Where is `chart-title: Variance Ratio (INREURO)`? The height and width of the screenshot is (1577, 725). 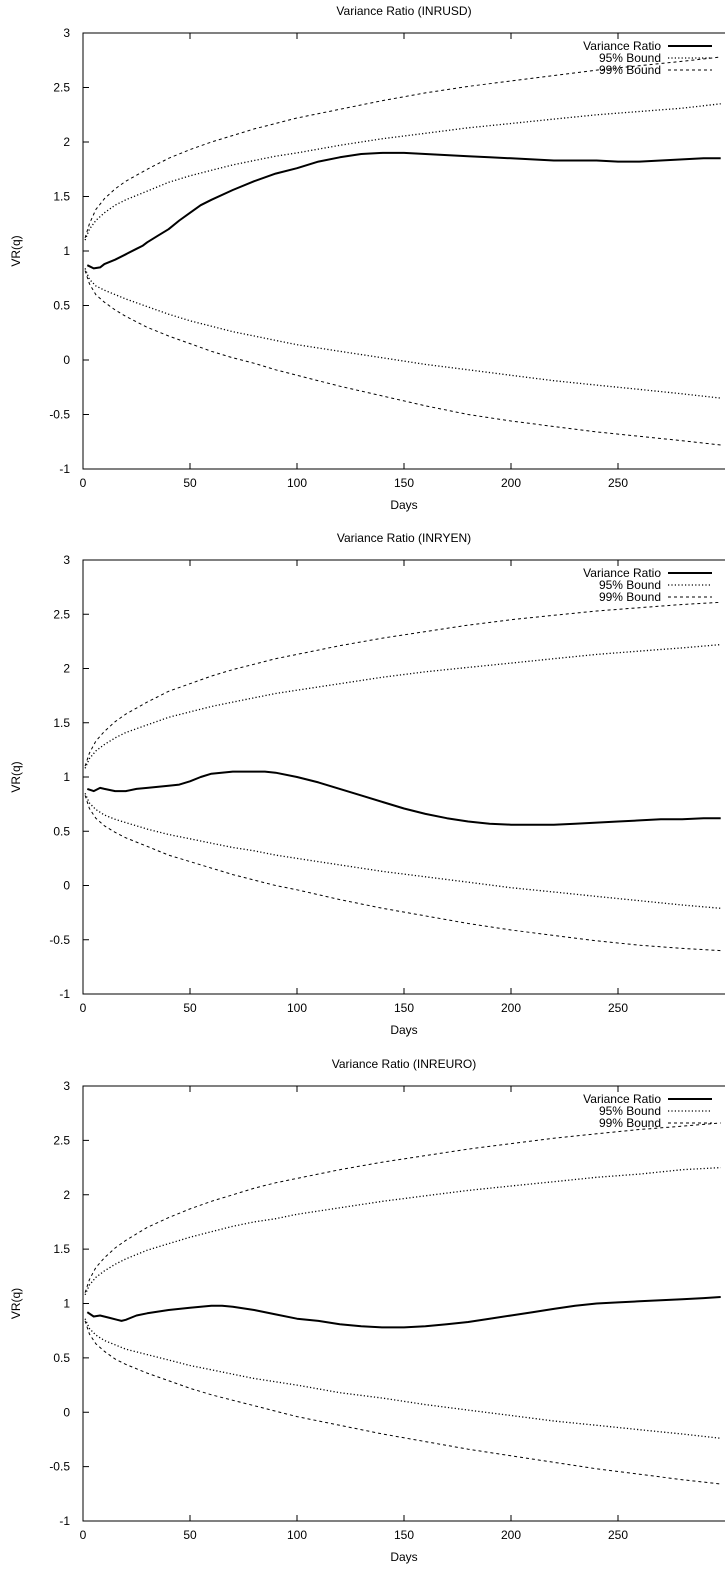 chart-title: Variance Ratio (INREURO) is located at coordinates (404, 1064).